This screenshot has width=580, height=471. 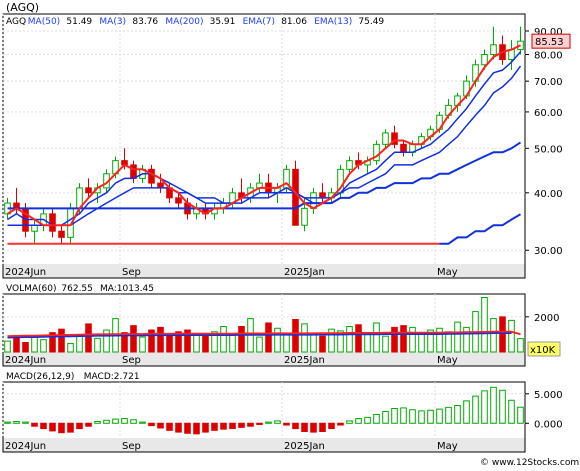 I want to click on x-label-1-2: 2025Jan, so click(x=304, y=360).